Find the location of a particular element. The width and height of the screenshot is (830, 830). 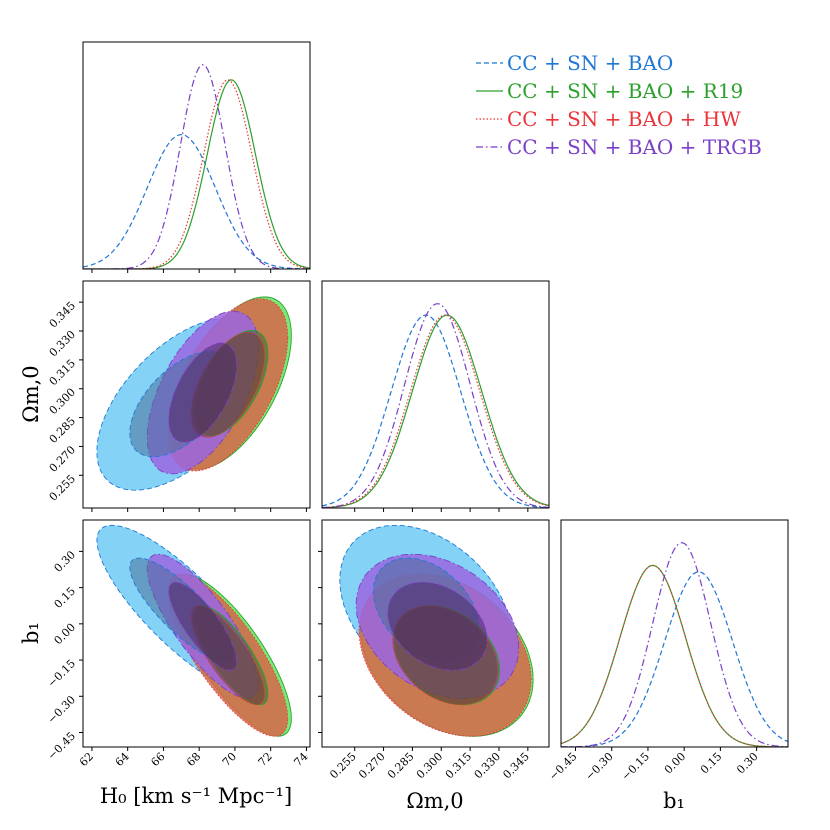

xtick-label-Om-5: 0.330 is located at coordinates (487, 765).